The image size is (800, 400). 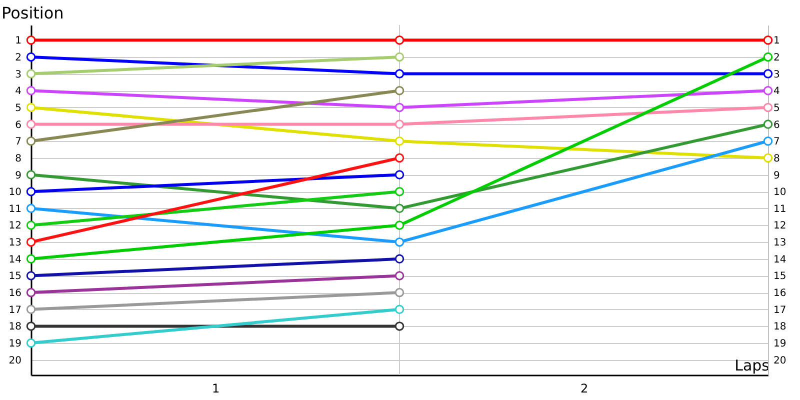 I want to click on y-tick-label: 2, so click(x=18, y=58).